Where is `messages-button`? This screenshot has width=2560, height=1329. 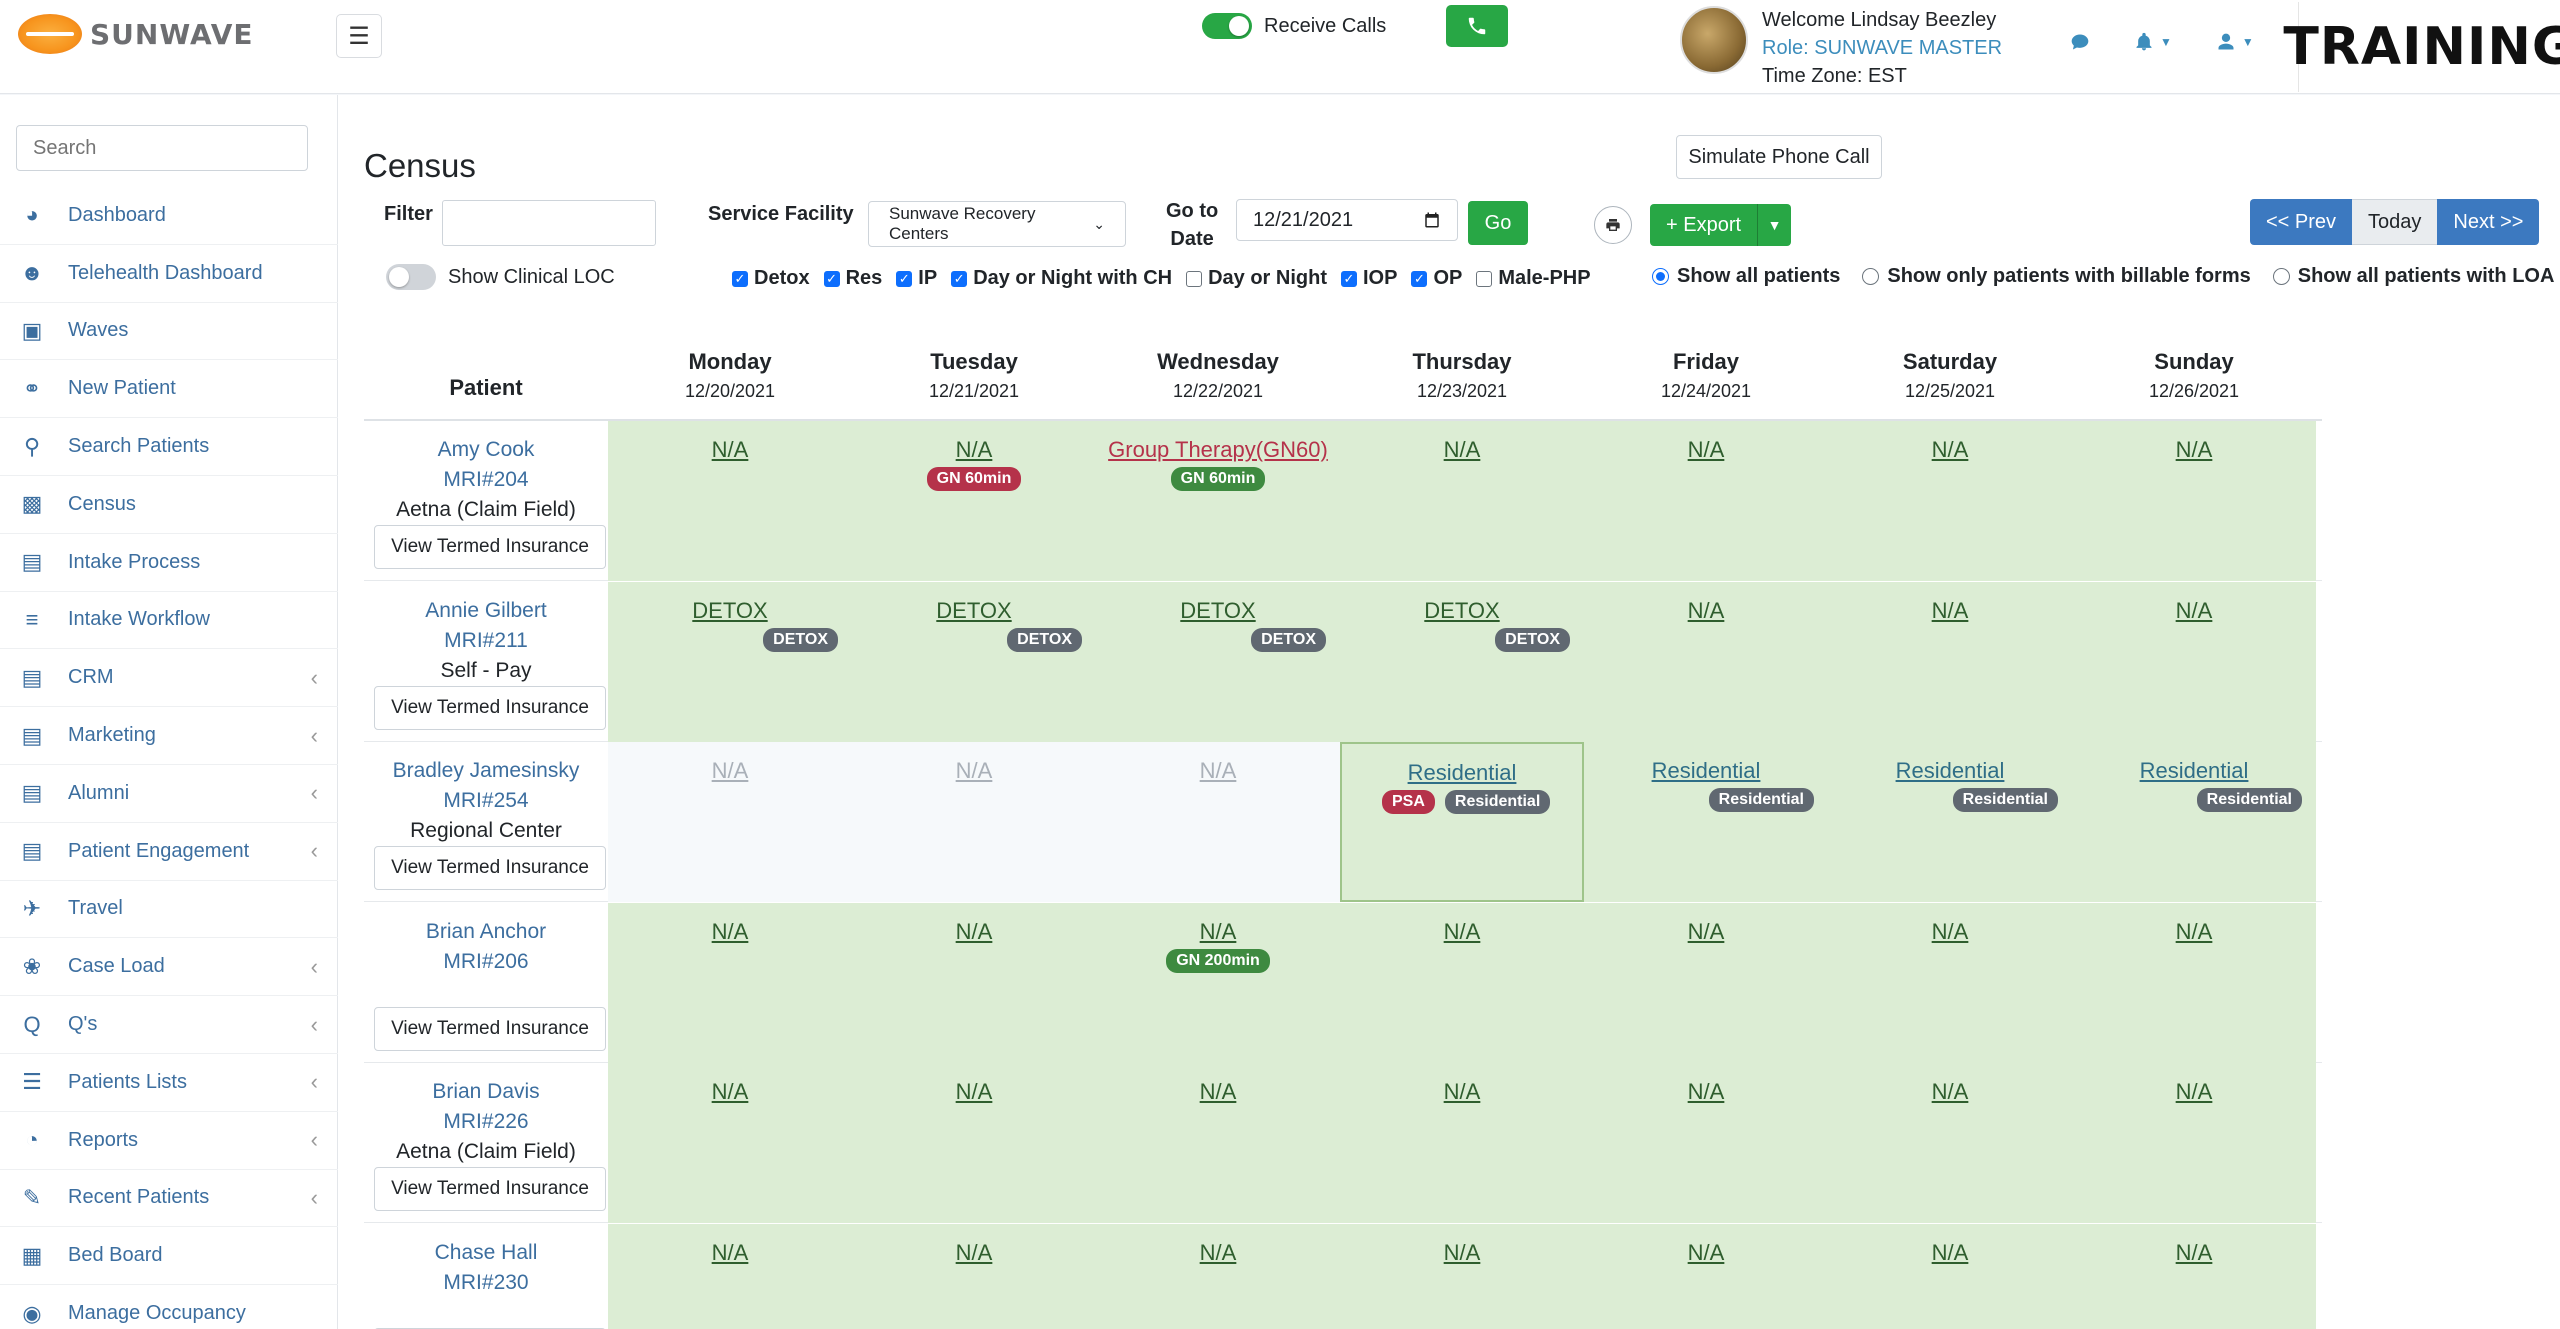 messages-button is located at coordinates (2080, 42).